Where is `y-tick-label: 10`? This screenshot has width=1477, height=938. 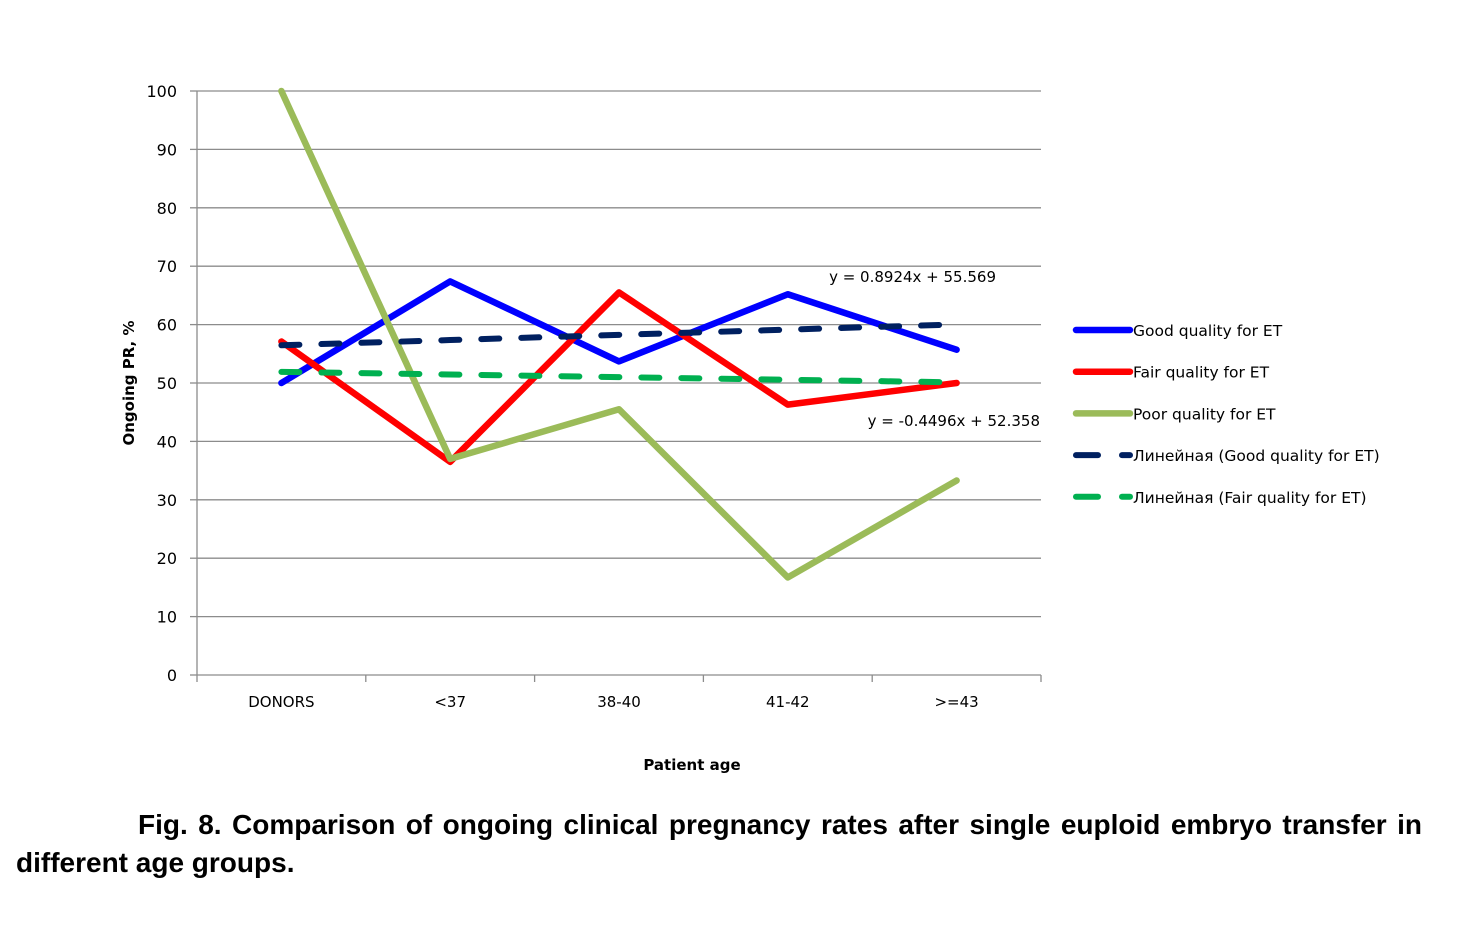
y-tick-label: 10 is located at coordinates (167, 617).